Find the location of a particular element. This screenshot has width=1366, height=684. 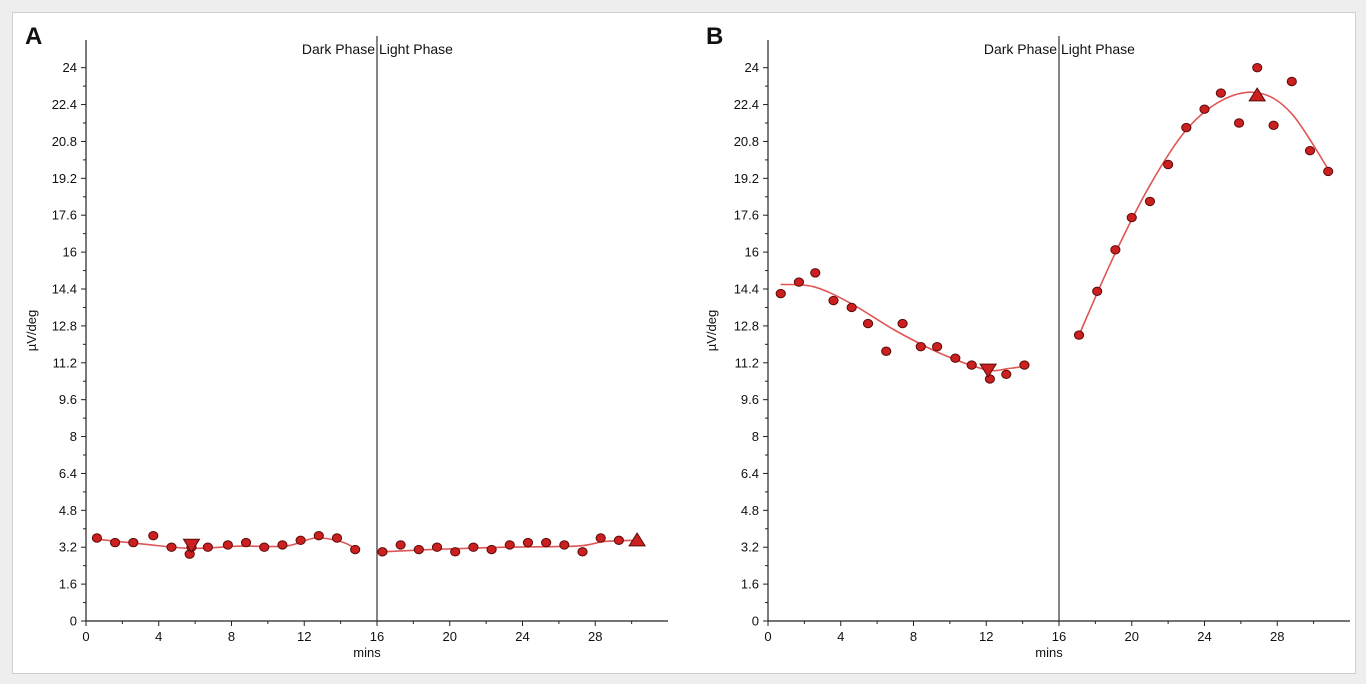

x-tick-label: 0 is located at coordinates (767, 636).